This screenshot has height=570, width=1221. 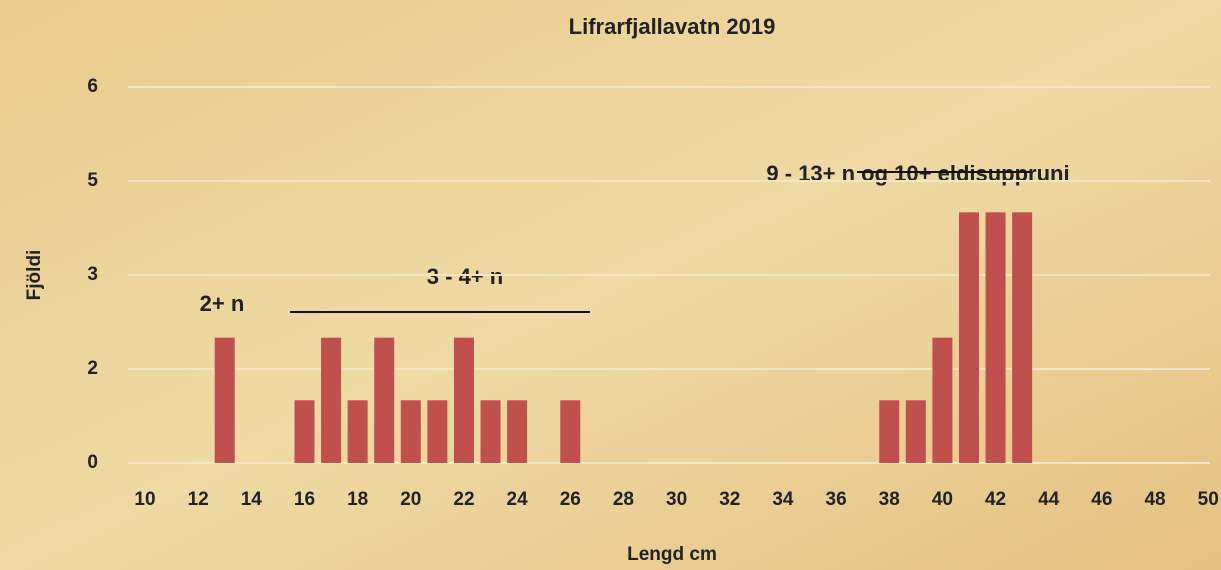 What do you see at coordinates (729, 499) in the screenshot?
I see `x-tick-label: 32` at bounding box center [729, 499].